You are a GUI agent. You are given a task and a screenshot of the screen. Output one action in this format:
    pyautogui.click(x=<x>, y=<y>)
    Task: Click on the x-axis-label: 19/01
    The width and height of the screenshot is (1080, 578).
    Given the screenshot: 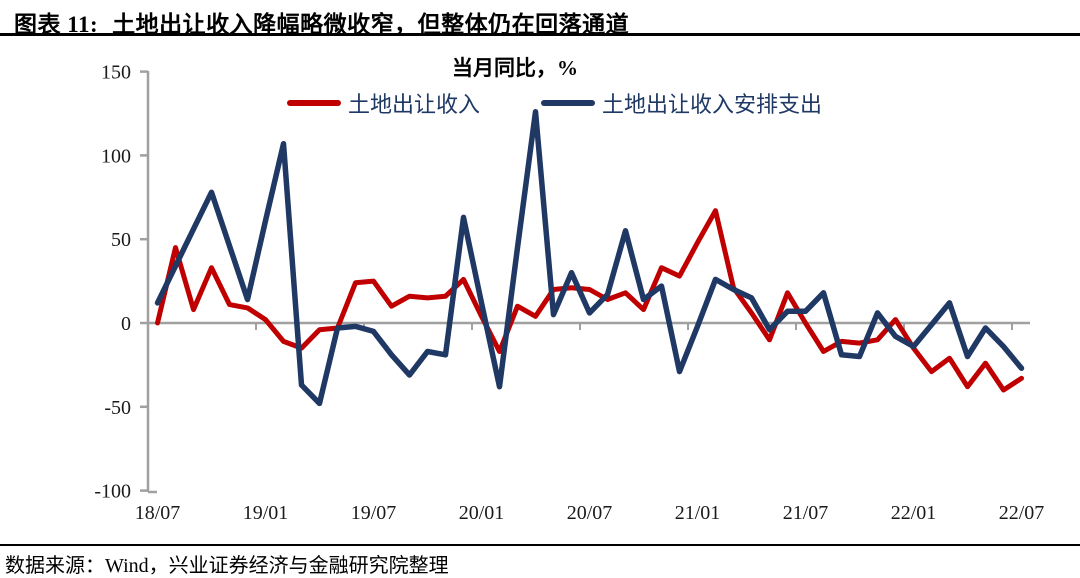 What is the action you would take?
    pyautogui.click(x=266, y=513)
    